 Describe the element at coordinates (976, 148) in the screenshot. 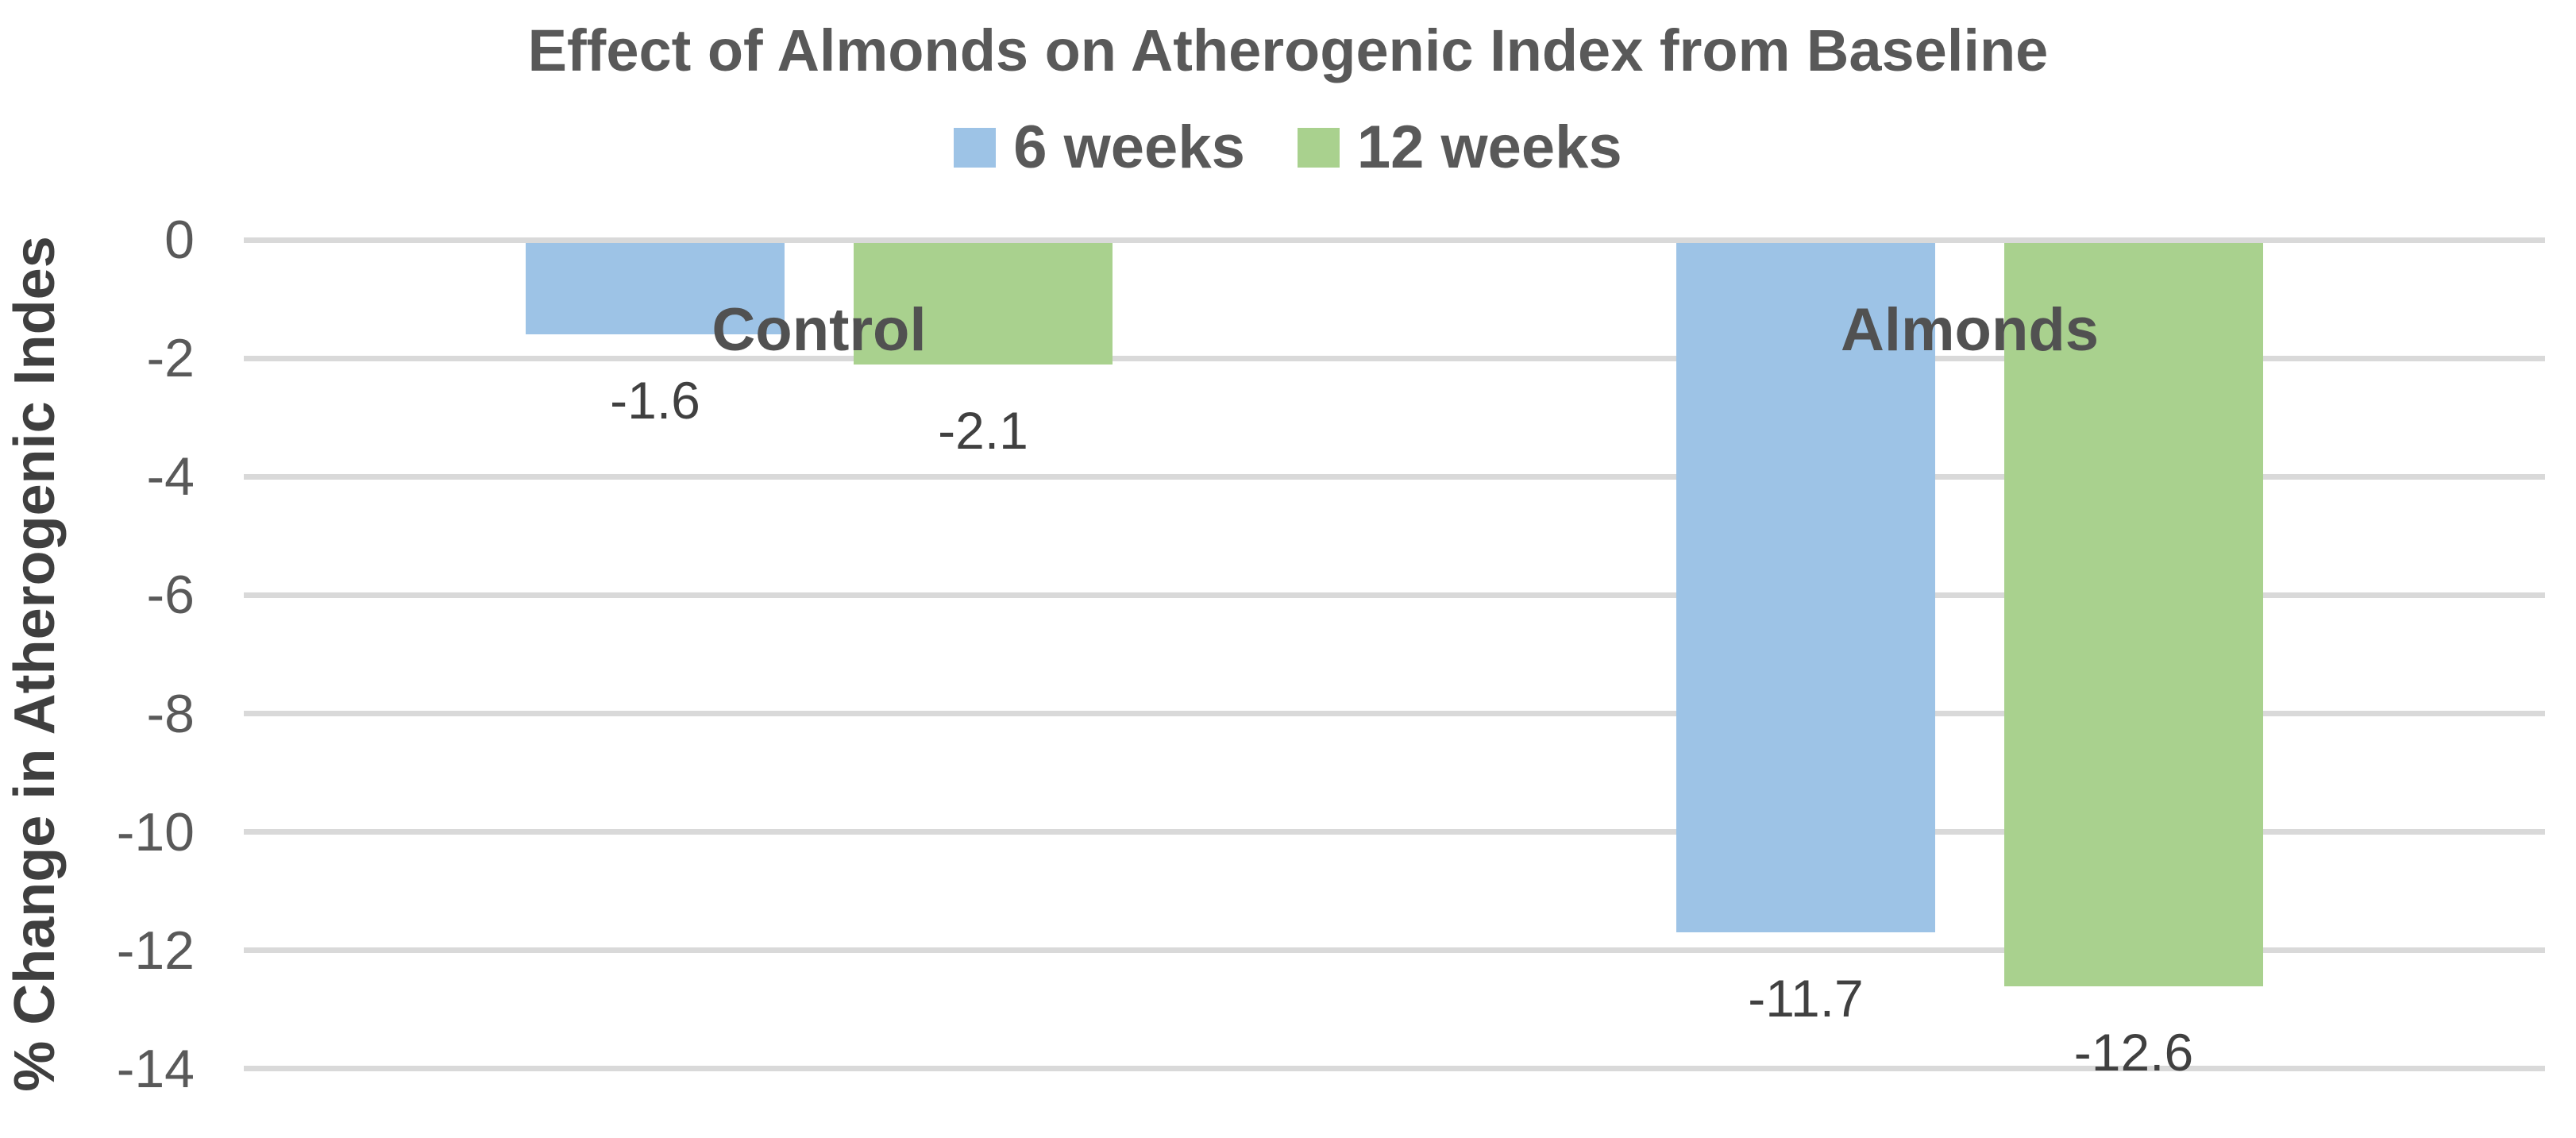

I see `legend-swatch-6-weeks` at that location.